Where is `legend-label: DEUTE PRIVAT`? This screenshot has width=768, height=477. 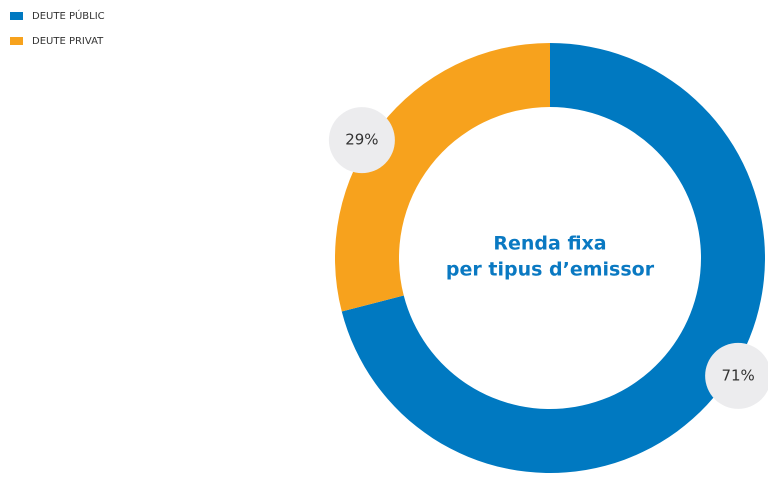
legend-label: DEUTE PRIVAT is located at coordinates (68, 41).